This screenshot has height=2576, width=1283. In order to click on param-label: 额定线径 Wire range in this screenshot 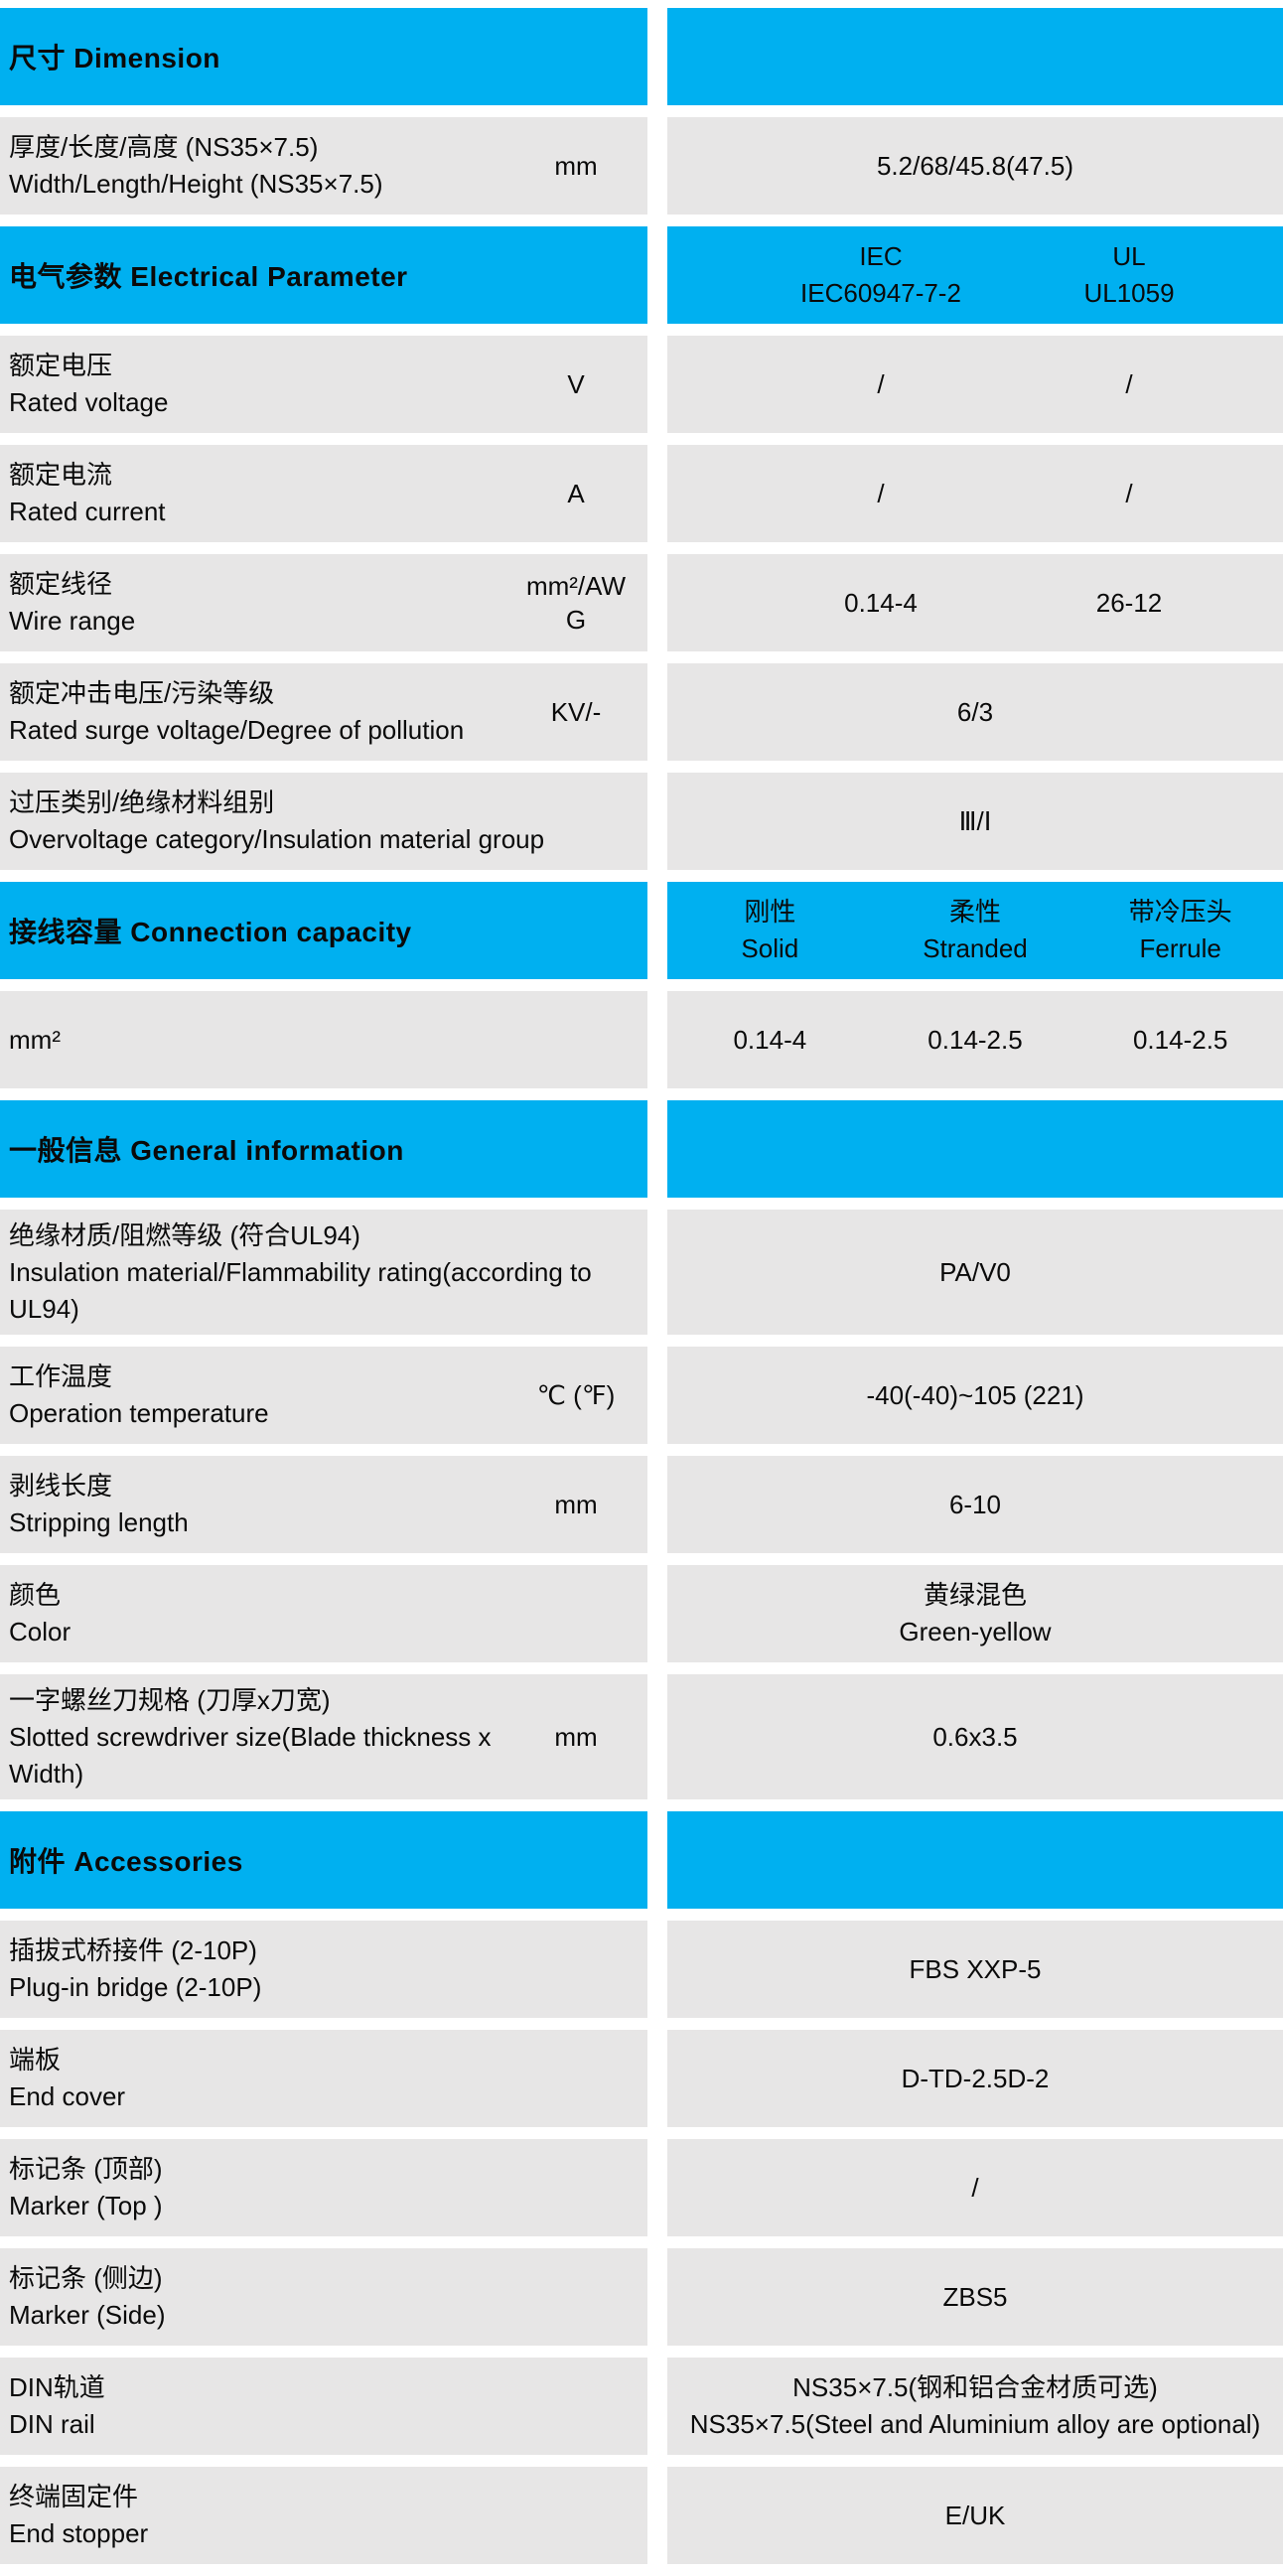, I will do `click(260, 603)`.